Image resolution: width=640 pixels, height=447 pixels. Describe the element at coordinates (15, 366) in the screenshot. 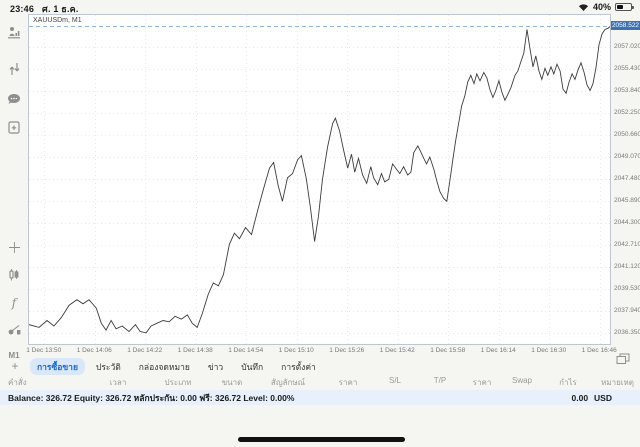

I see `add-tab-button: +` at that location.